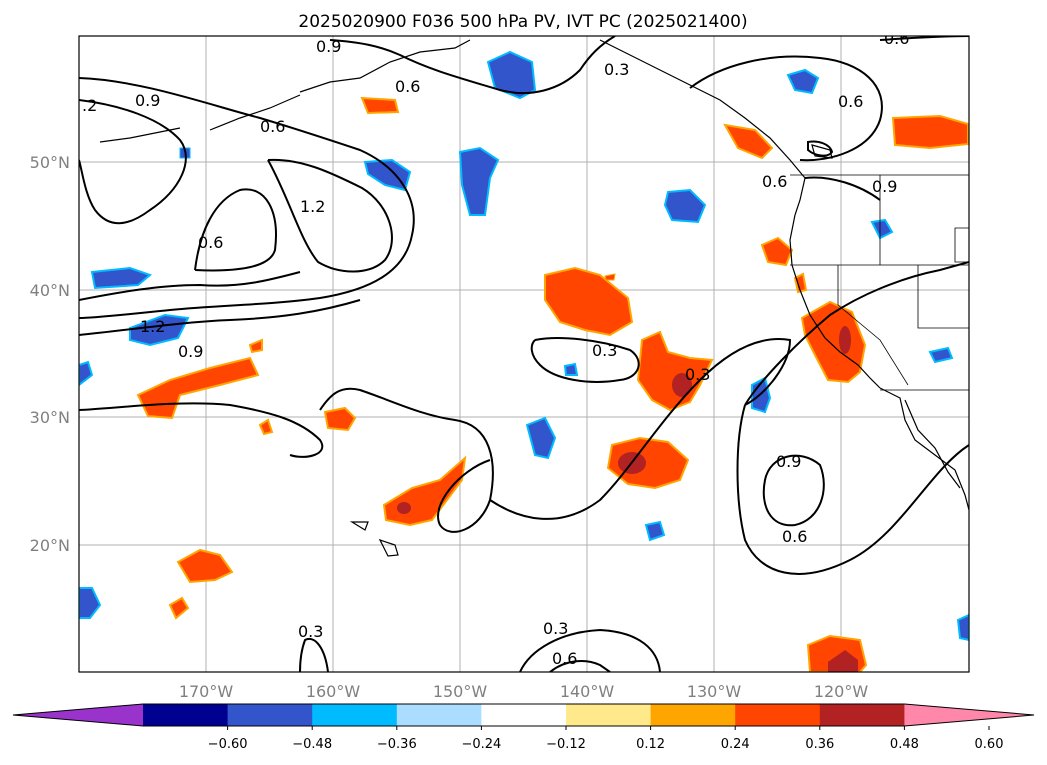 Image resolution: width=1047 pixels, height=765 pixels. What do you see at coordinates (255, 112) in the screenshot?
I see `aleutian-islands` at bounding box center [255, 112].